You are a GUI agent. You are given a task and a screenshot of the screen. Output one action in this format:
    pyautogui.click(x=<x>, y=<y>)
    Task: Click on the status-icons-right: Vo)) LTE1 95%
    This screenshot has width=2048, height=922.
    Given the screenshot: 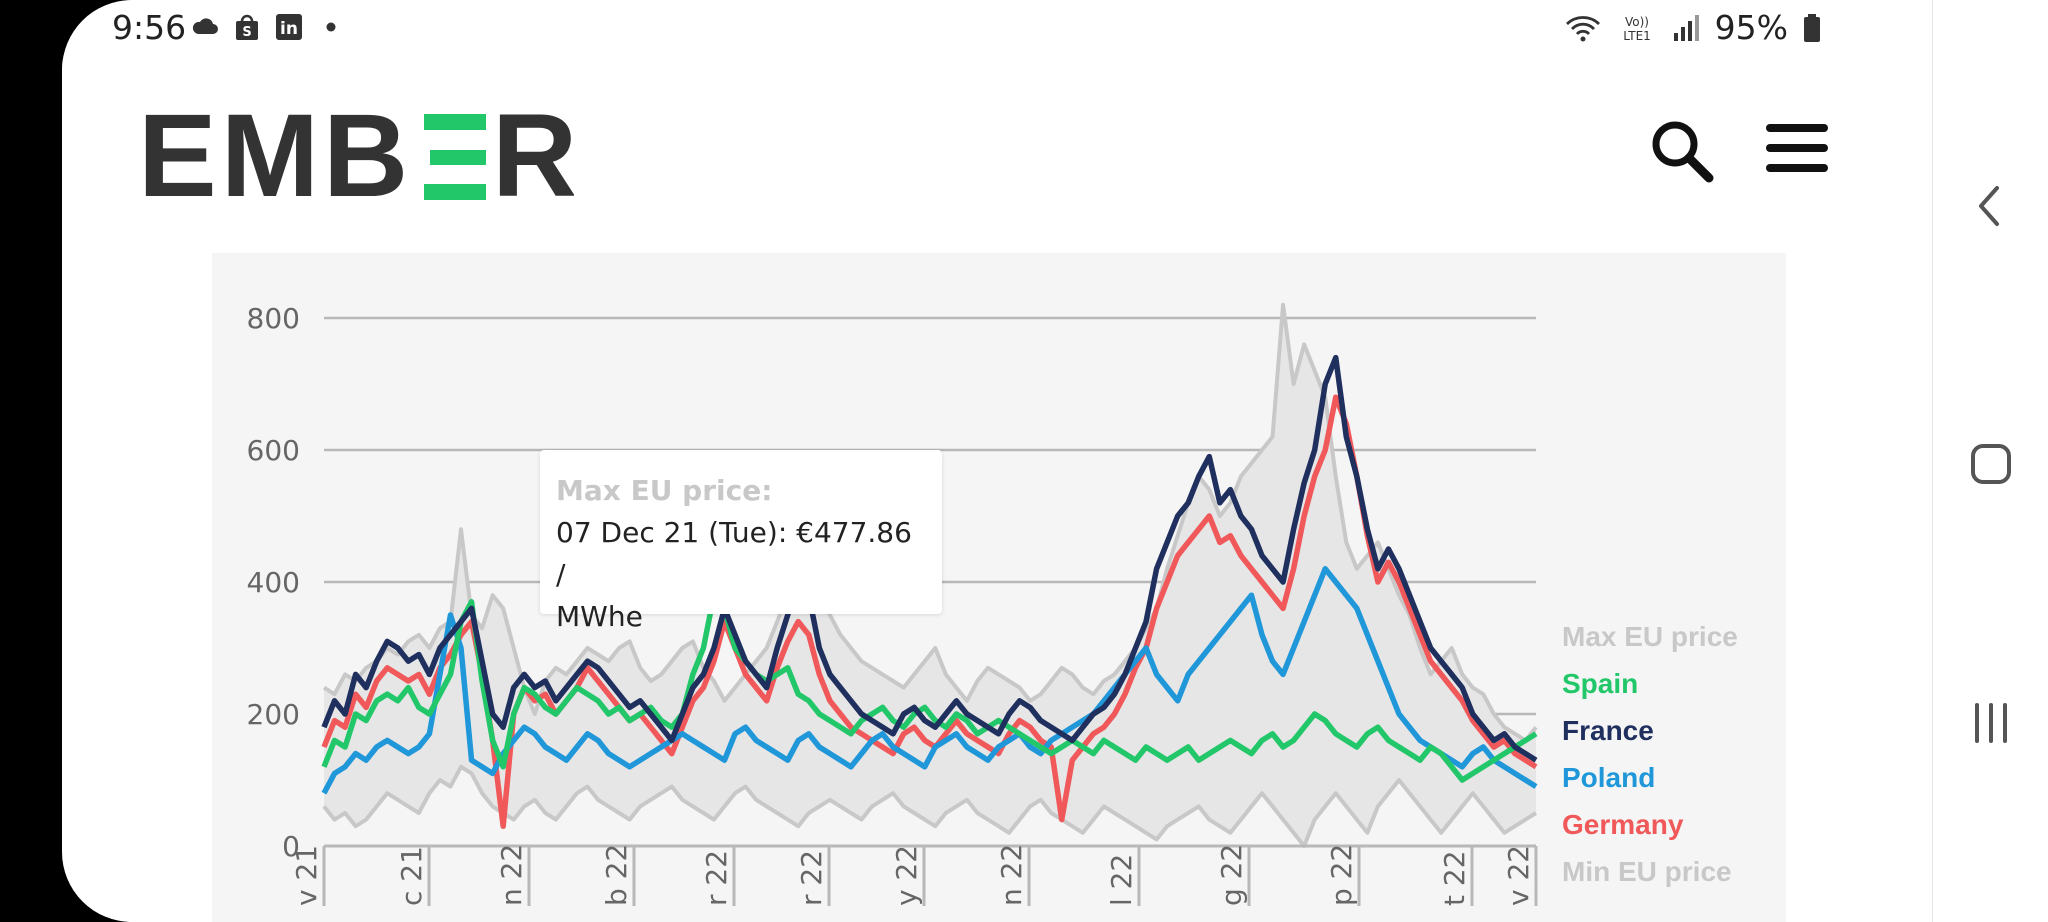 What is the action you would take?
    pyautogui.click(x=1692, y=27)
    